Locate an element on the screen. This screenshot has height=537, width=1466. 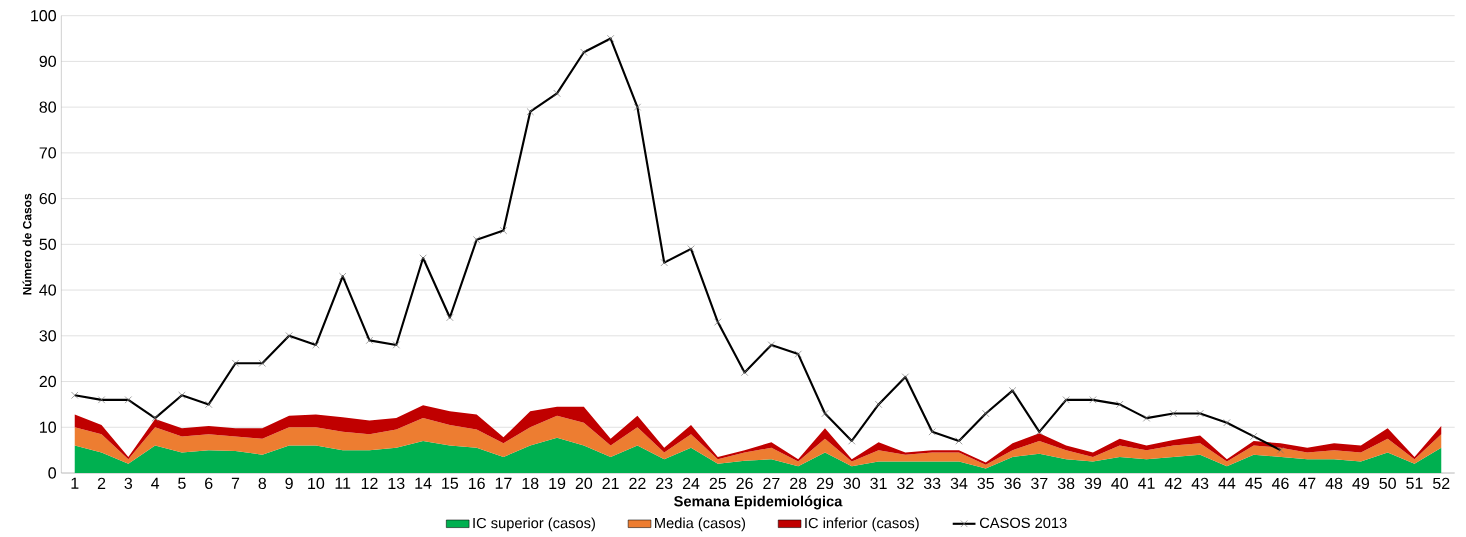
x-tick-label: 32 is located at coordinates (905, 483).